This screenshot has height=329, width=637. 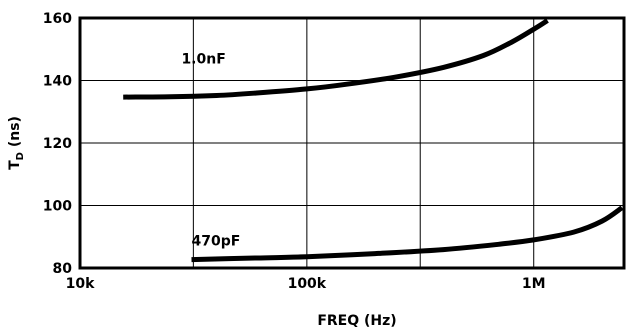 I want to click on y-tick-labels: 80 100 120 140 160, so click(x=57, y=144).